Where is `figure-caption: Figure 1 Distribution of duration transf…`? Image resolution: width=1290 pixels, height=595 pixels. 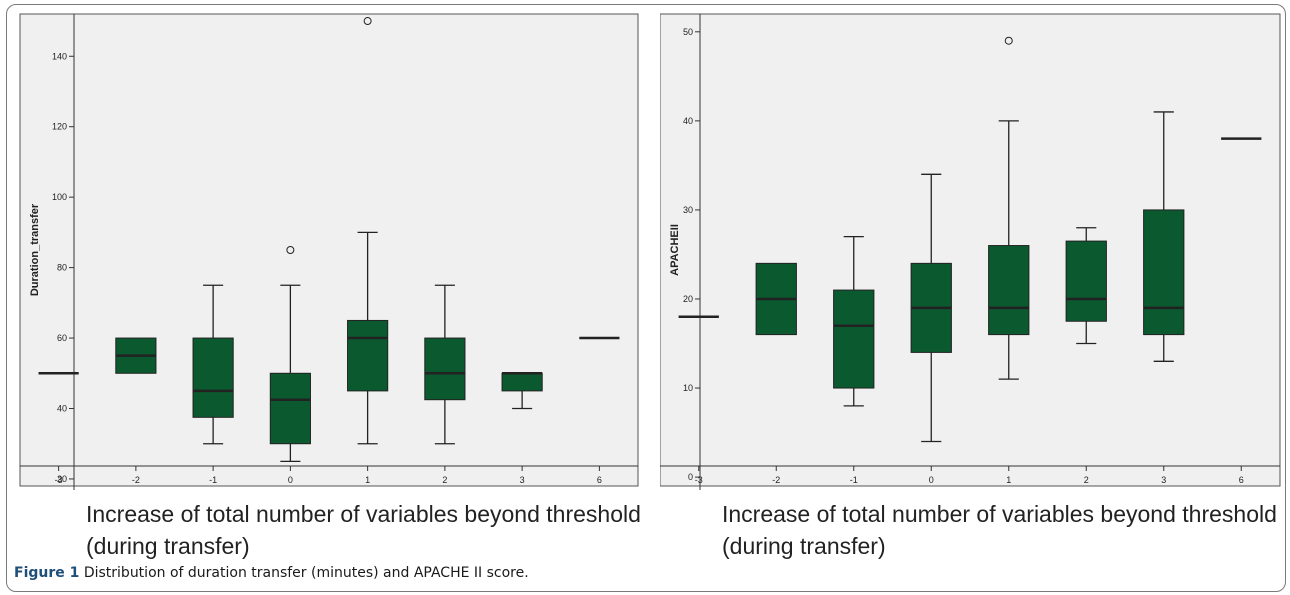
figure-caption: Figure 1 Distribution of duration transf… is located at coordinates (271, 573).